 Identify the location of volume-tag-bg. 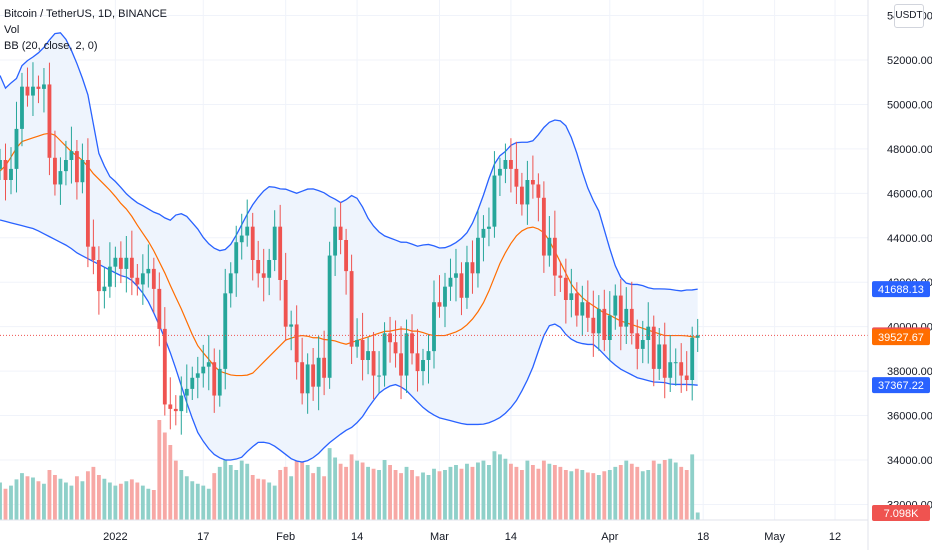
(901, 513).